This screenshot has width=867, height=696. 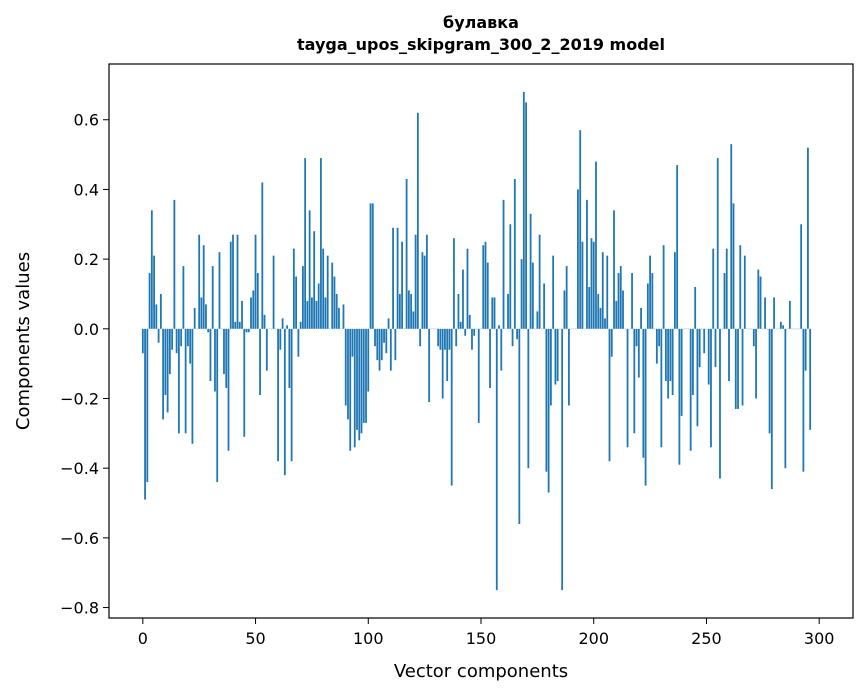 What do you see at coordinates (706, 638) in the screenshot?
I see `x-tick-label: 250` at bounding box center [706, 638].